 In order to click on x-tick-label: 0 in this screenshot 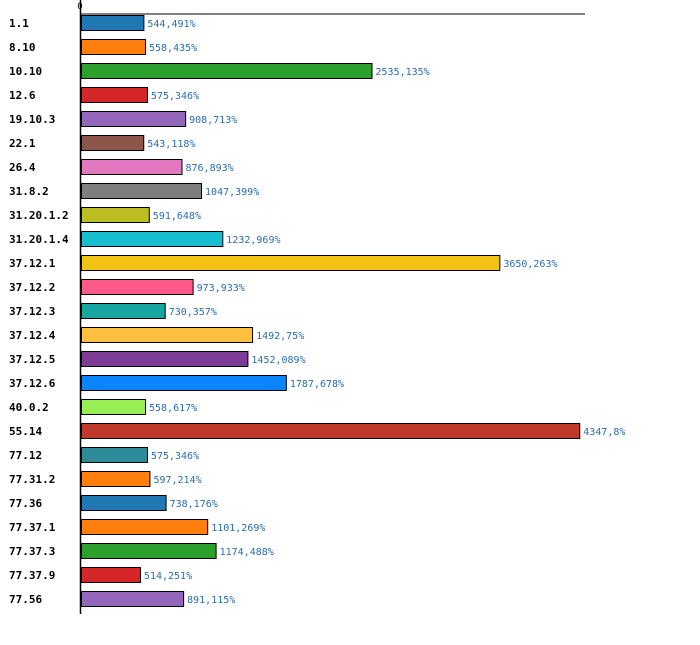, I will do `click(79, 7)`.